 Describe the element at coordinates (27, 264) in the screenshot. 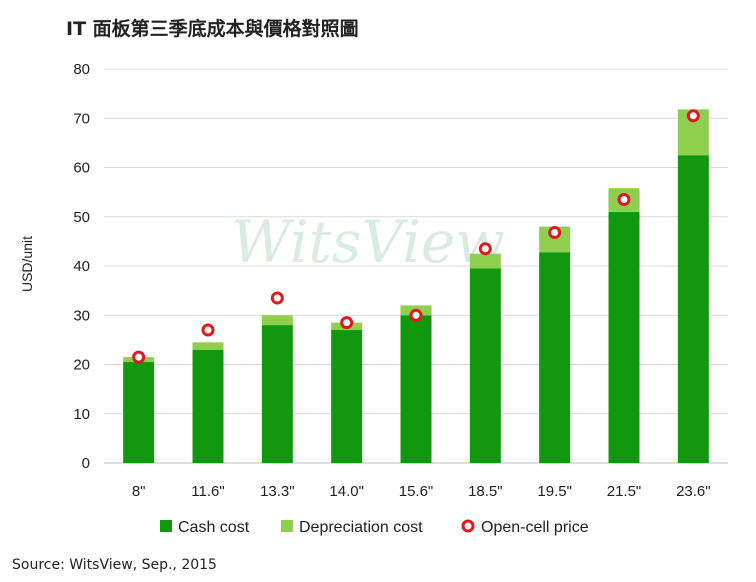

I see `y-axis-label: USD/unit` at that location.